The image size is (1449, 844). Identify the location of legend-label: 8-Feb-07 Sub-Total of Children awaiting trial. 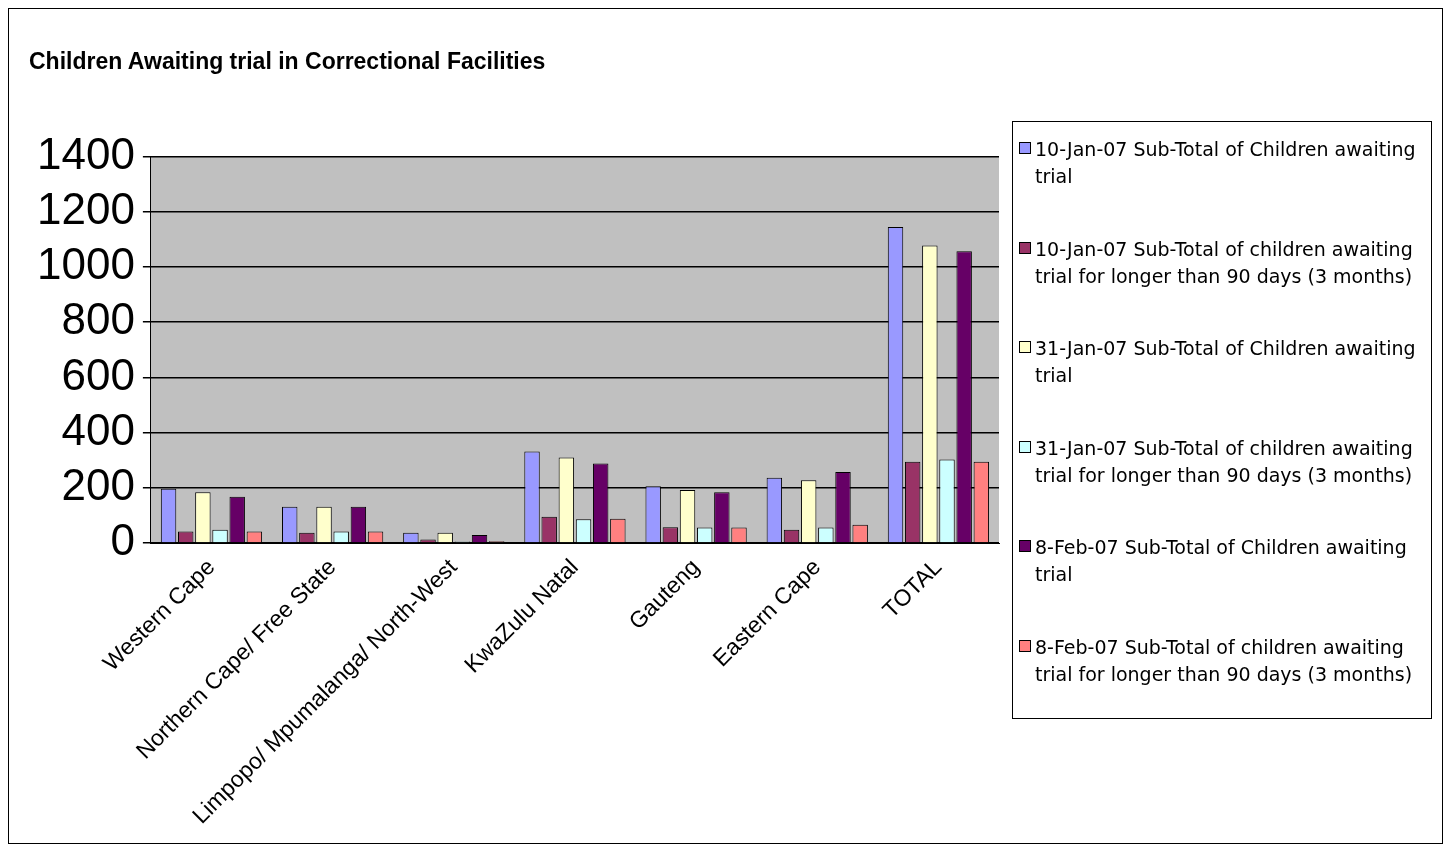
(1221, 561).